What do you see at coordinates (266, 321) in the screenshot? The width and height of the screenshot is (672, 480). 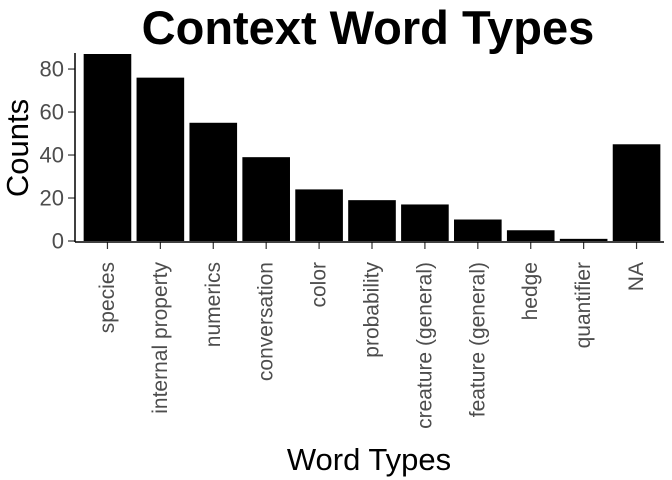 I see `x-tick-label: conversation` at bounding box center [266, 321].